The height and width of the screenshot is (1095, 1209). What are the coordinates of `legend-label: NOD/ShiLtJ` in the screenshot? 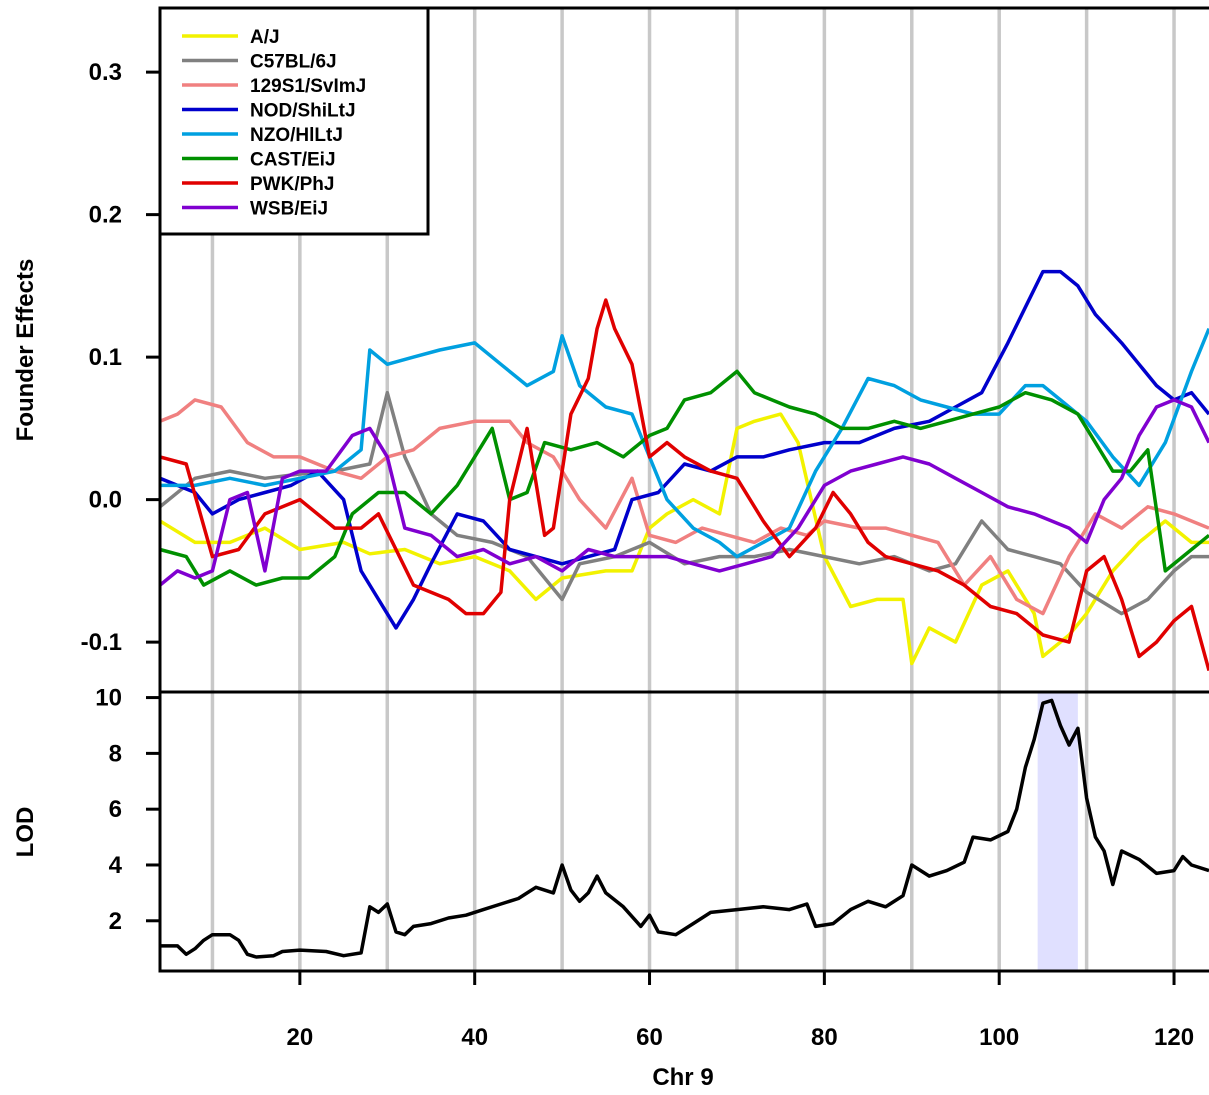 It's located at (303, 111).